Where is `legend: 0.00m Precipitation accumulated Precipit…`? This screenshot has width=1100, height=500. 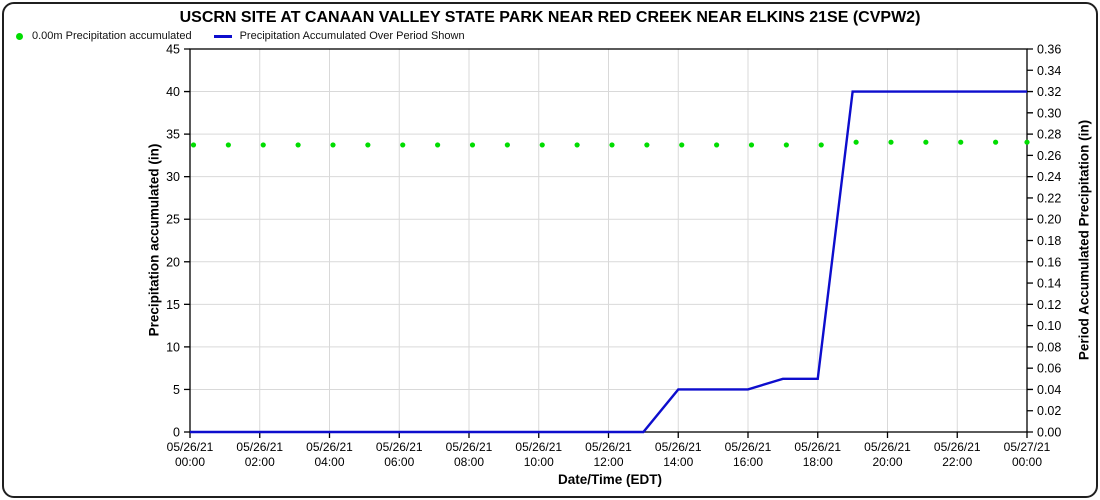 legend: 0.00m Precipitation accumulated Precipit… is located at coordinates (240, 36).